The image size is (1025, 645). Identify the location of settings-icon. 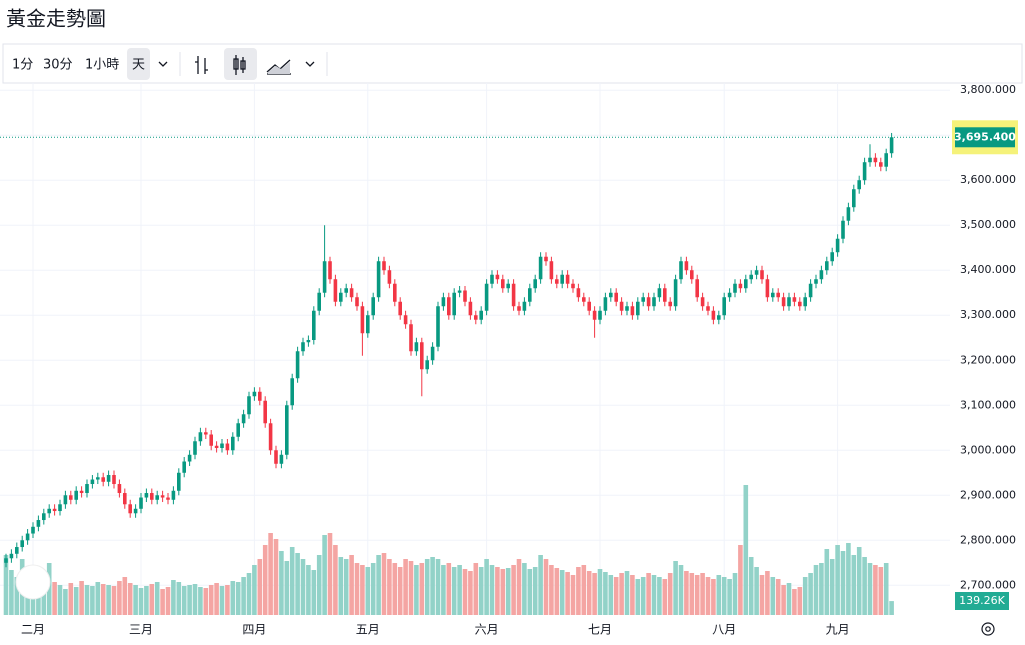
(988, 629).